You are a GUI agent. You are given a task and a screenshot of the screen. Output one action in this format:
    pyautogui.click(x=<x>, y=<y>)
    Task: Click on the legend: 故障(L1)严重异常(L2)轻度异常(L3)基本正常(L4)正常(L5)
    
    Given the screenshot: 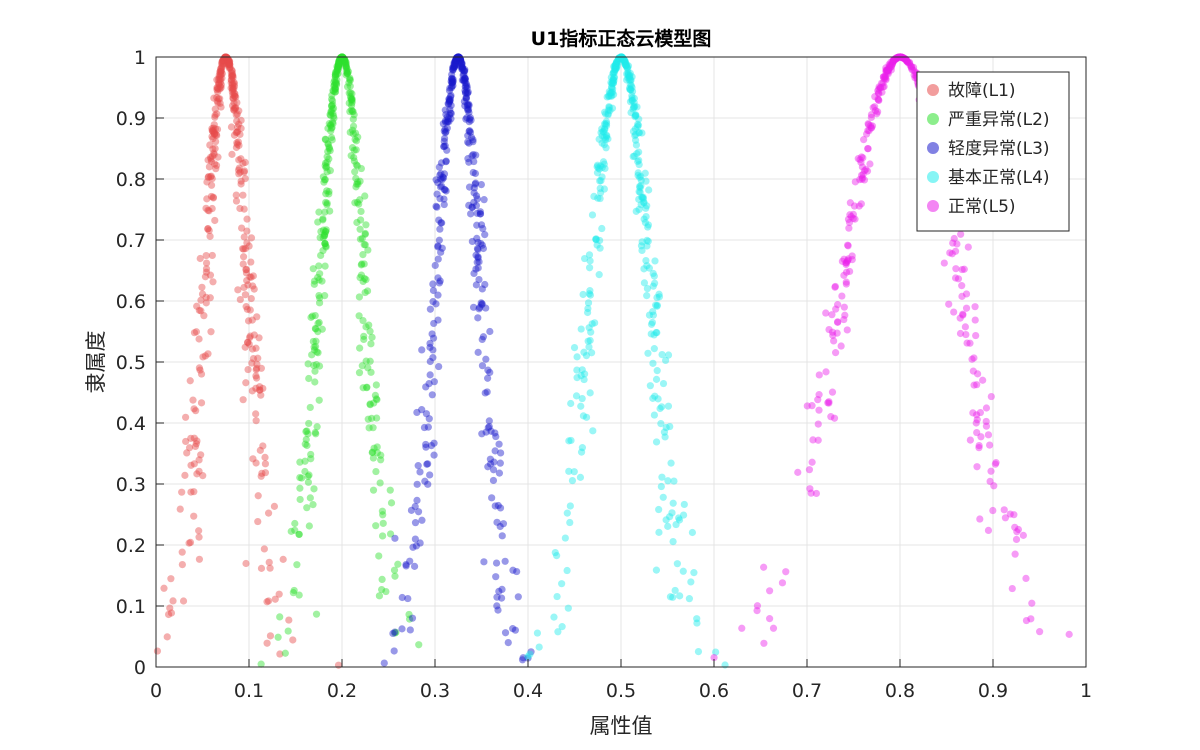 What is the action you would take?
    pyautogui.click(x=993, y=151)
    